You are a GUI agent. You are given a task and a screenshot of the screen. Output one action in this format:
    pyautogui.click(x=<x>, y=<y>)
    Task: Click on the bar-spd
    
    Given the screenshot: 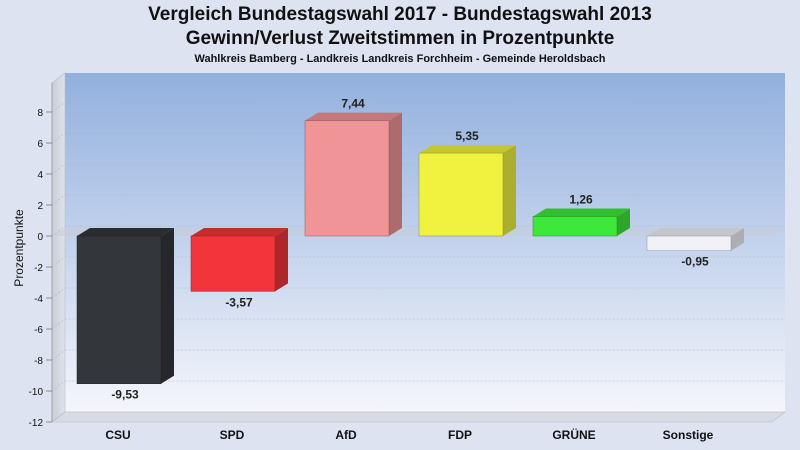 What is the action you would take?
    pyautogui.click(x=239, y=260)
    